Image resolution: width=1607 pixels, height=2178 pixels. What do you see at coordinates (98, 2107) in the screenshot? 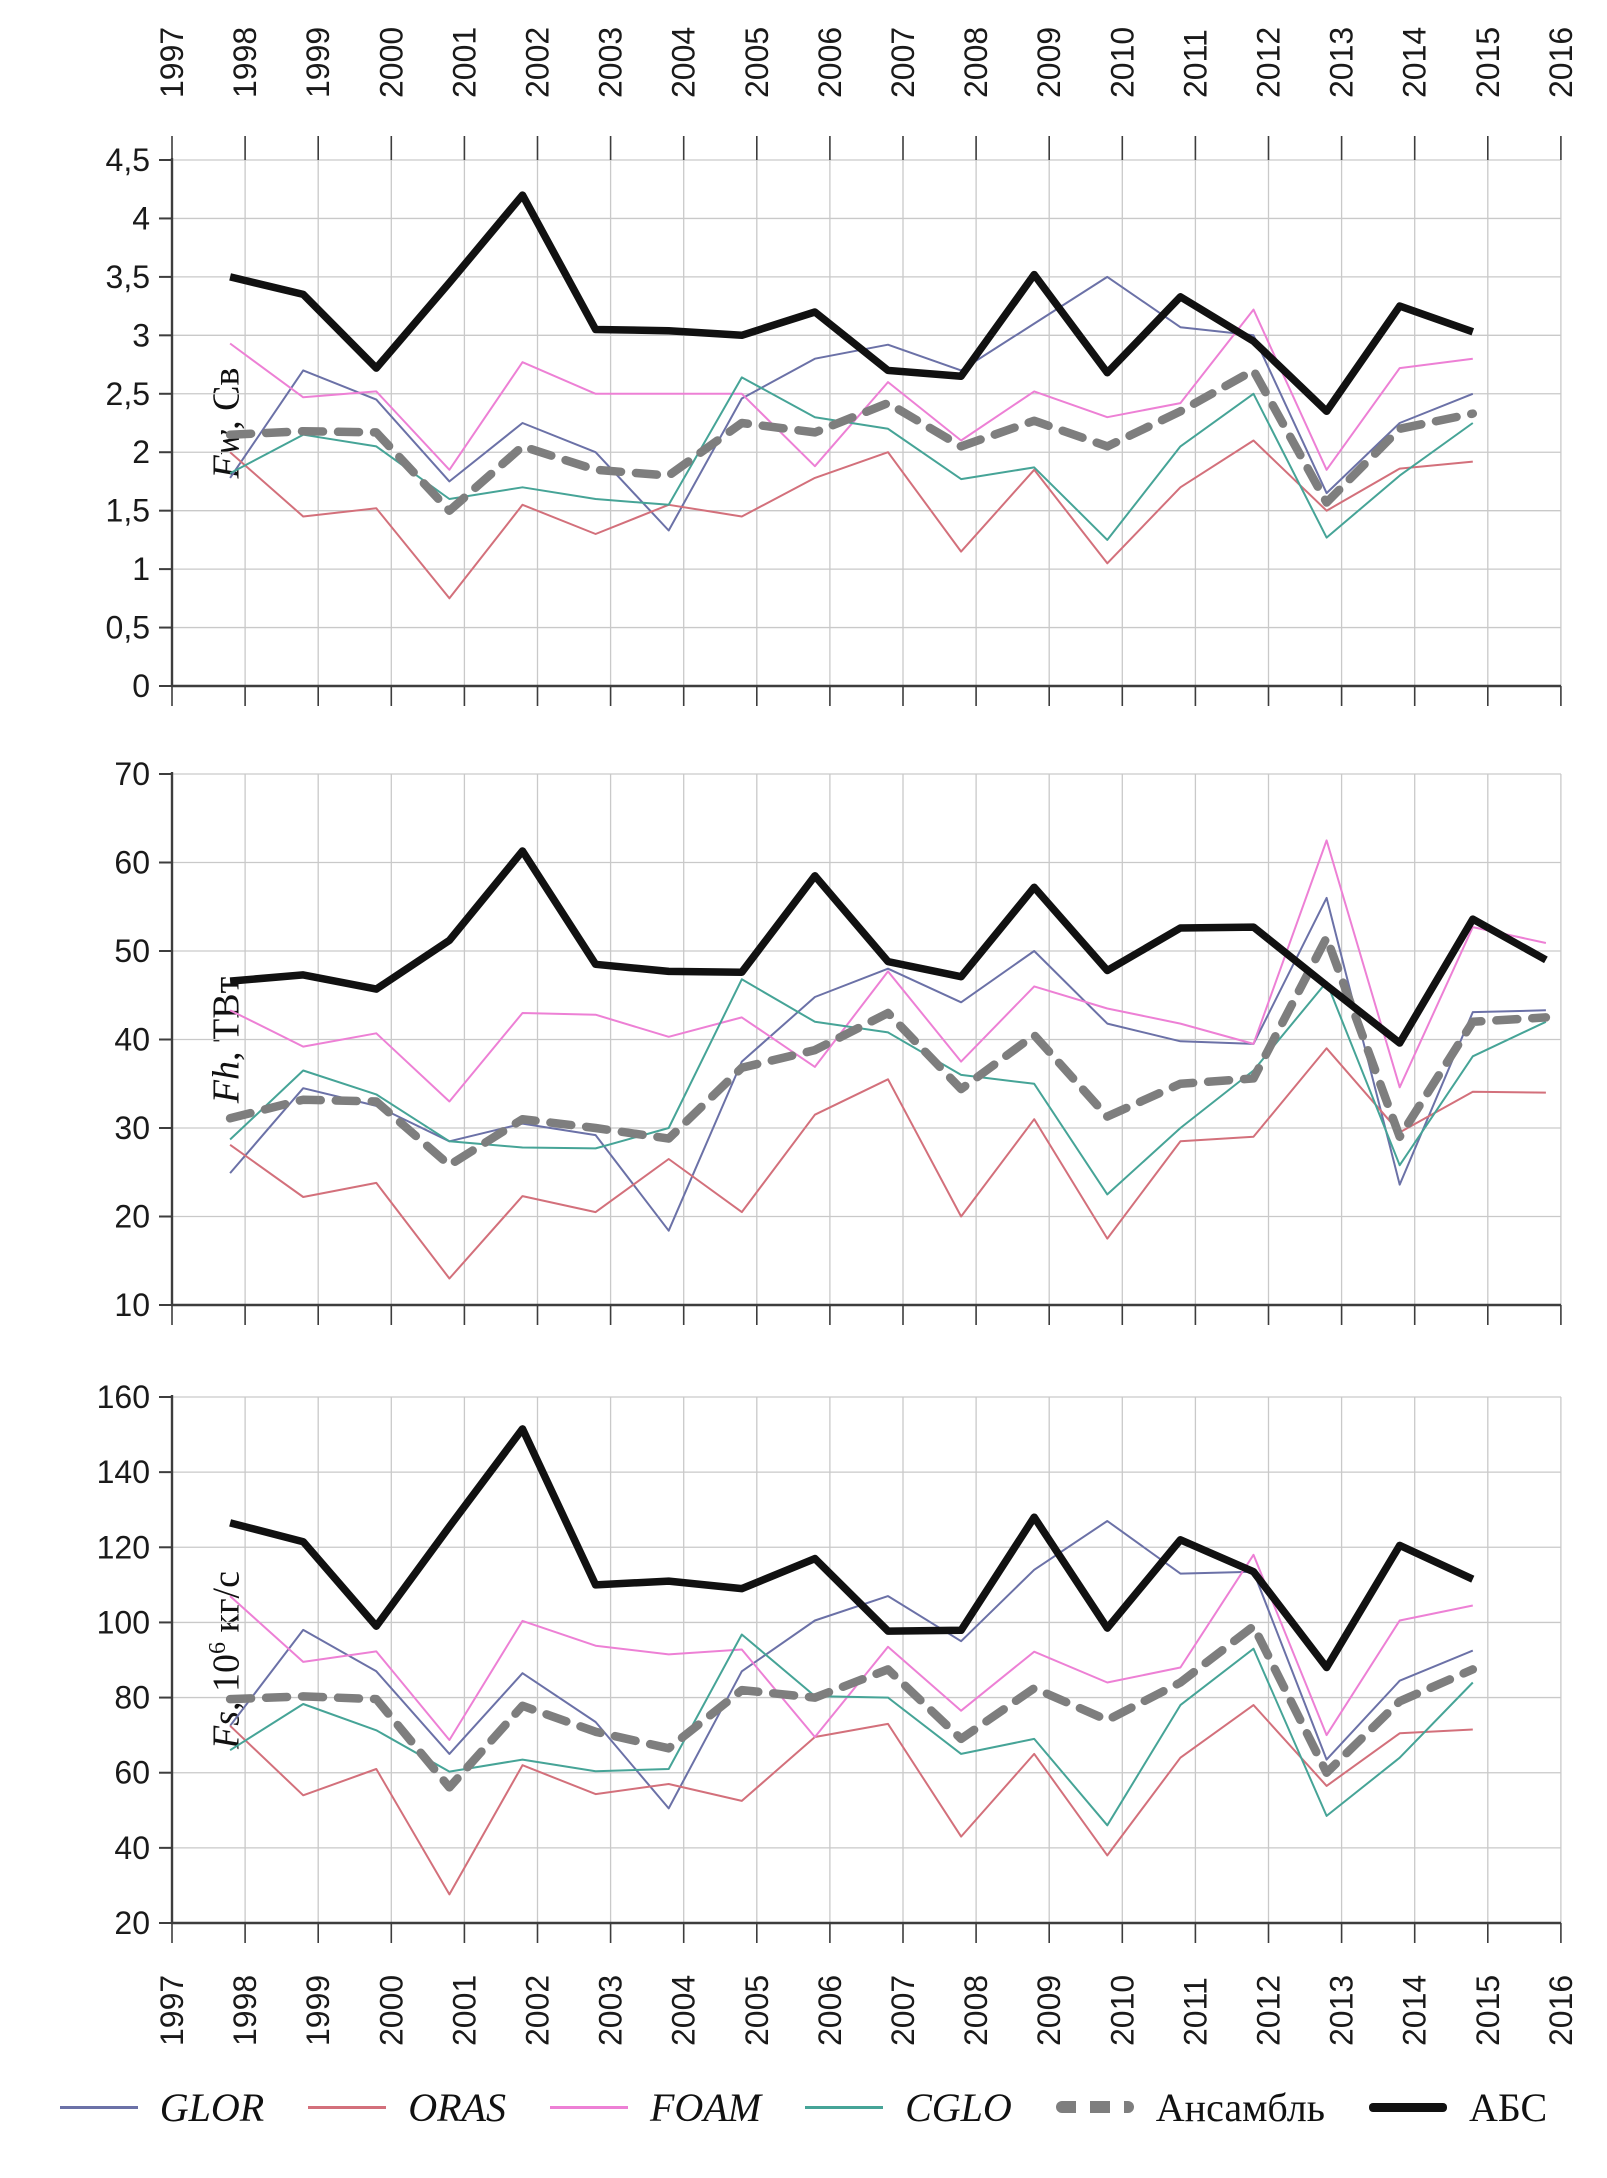
I see `legend-line-glor-icon` at bounding box center [98, 2107].